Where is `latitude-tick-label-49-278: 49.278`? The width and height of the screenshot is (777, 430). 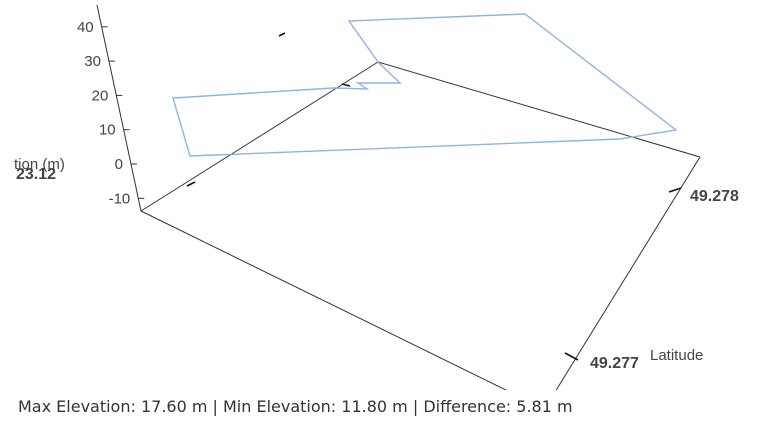
latitude-tick-label-49-278: 49.278 is located at coordinates (714, 196).